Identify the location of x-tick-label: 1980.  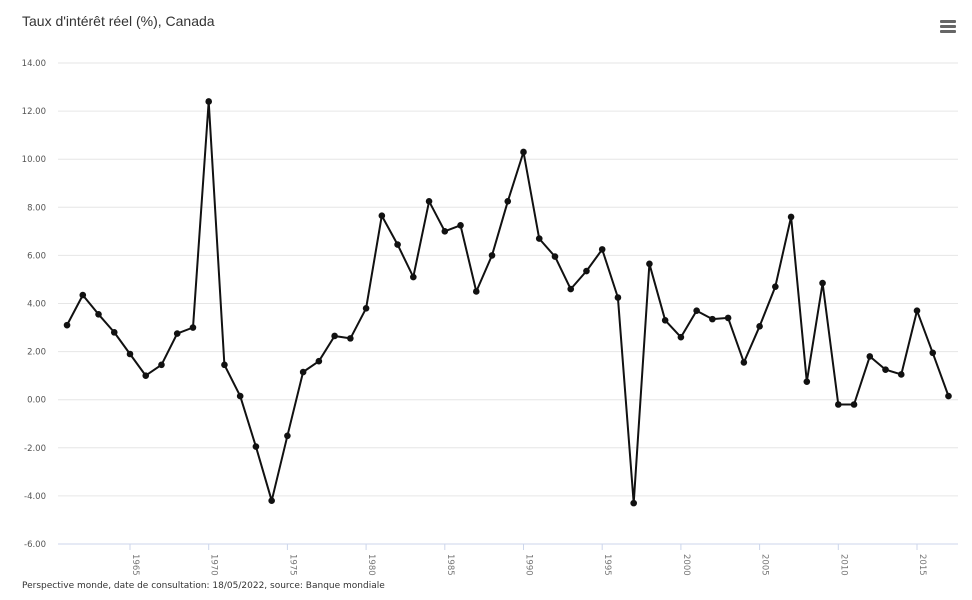
(371, 565).